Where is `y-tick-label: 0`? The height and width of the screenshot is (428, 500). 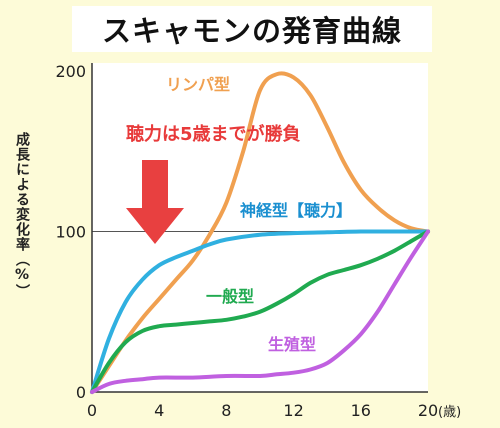 y-tick-label: 0 is located at coordinates (81, 392).